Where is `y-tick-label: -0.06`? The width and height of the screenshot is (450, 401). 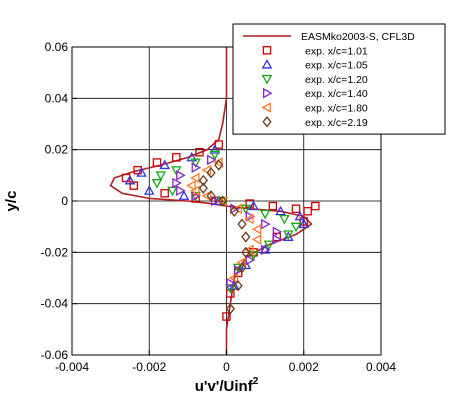 y-tick-label: -0.06 is located at coordinates (55, 355).